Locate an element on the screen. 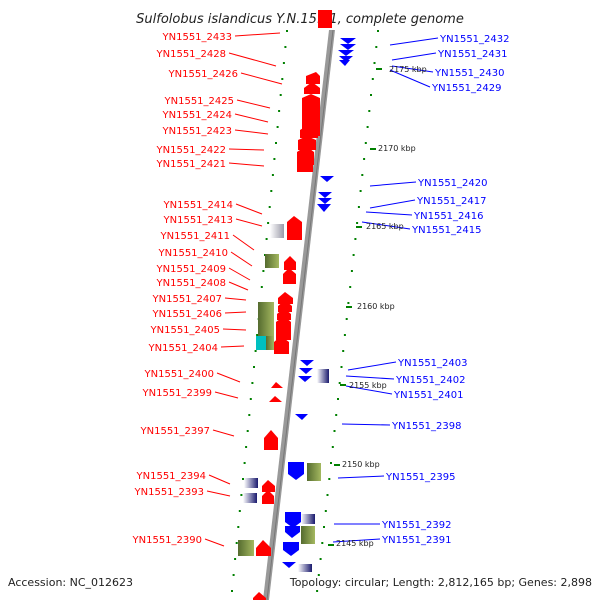 This screenshot has width=600, height=600. feature-2395-block is located at coordinates (314, 472).